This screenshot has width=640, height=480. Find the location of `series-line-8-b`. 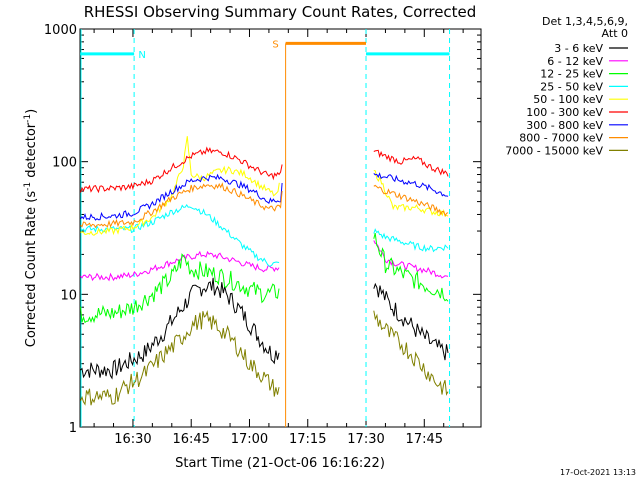

series-line-8-b is located at coordinates (411, 353).